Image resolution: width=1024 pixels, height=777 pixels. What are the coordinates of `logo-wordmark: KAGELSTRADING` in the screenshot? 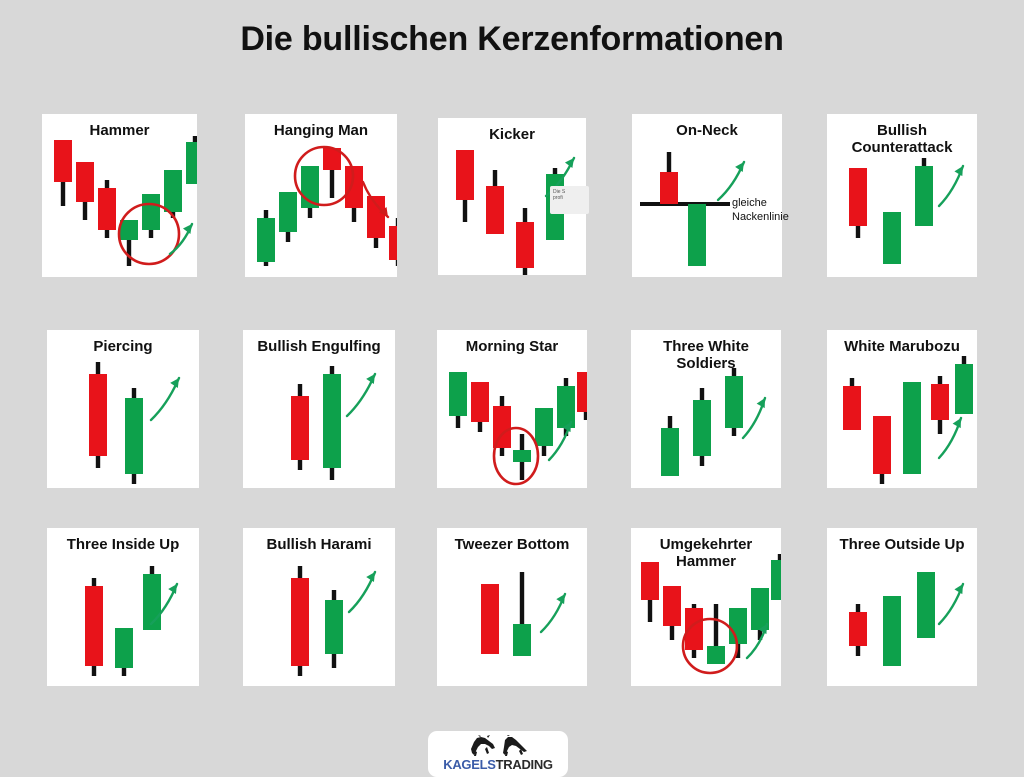 It's located at (498, 764).